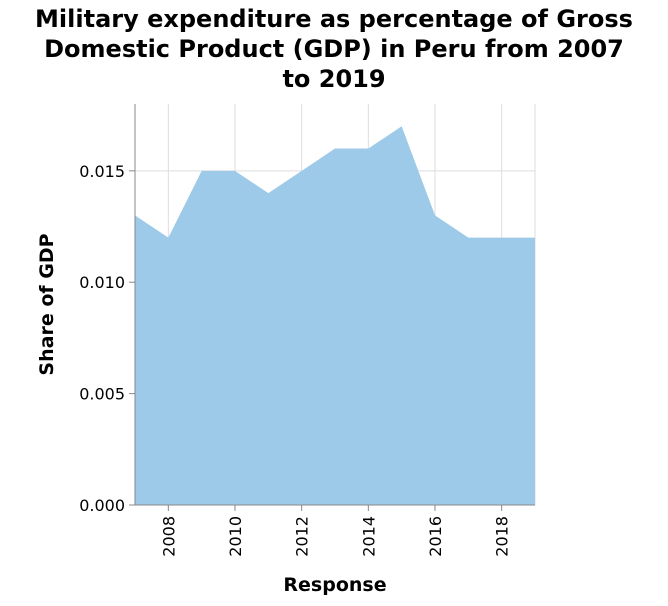 The height and width of the screenshot is (606, 668). I want to click on y-tick-label-0.000: 0.000, so click(102, 505).